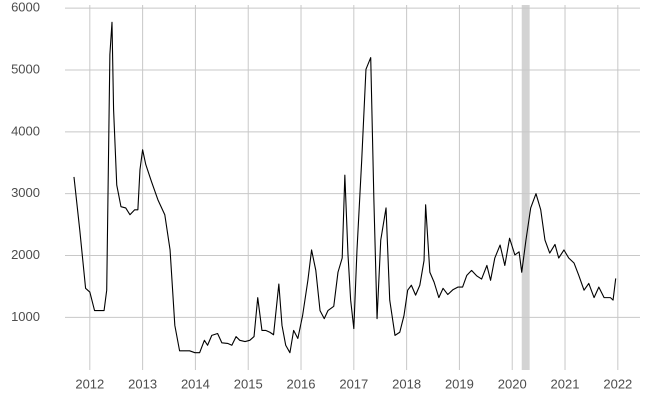  Describe the element at coordinates (353, 383) in the screenshot. I see `x-tick-label: 2017` at that location.